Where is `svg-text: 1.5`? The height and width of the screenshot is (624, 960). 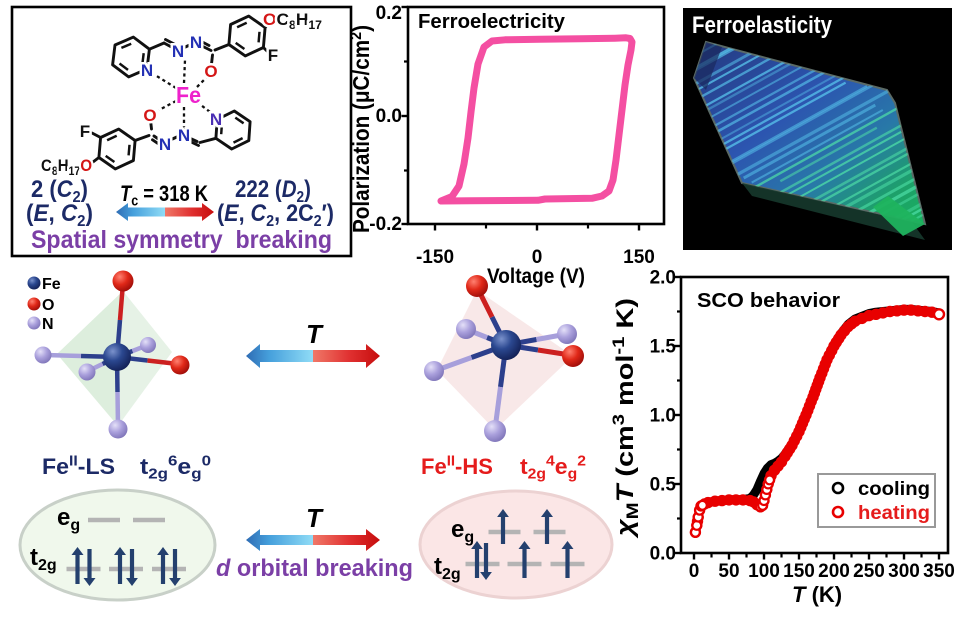 svg-text: 1.5 is located at coordinates (663, 347).